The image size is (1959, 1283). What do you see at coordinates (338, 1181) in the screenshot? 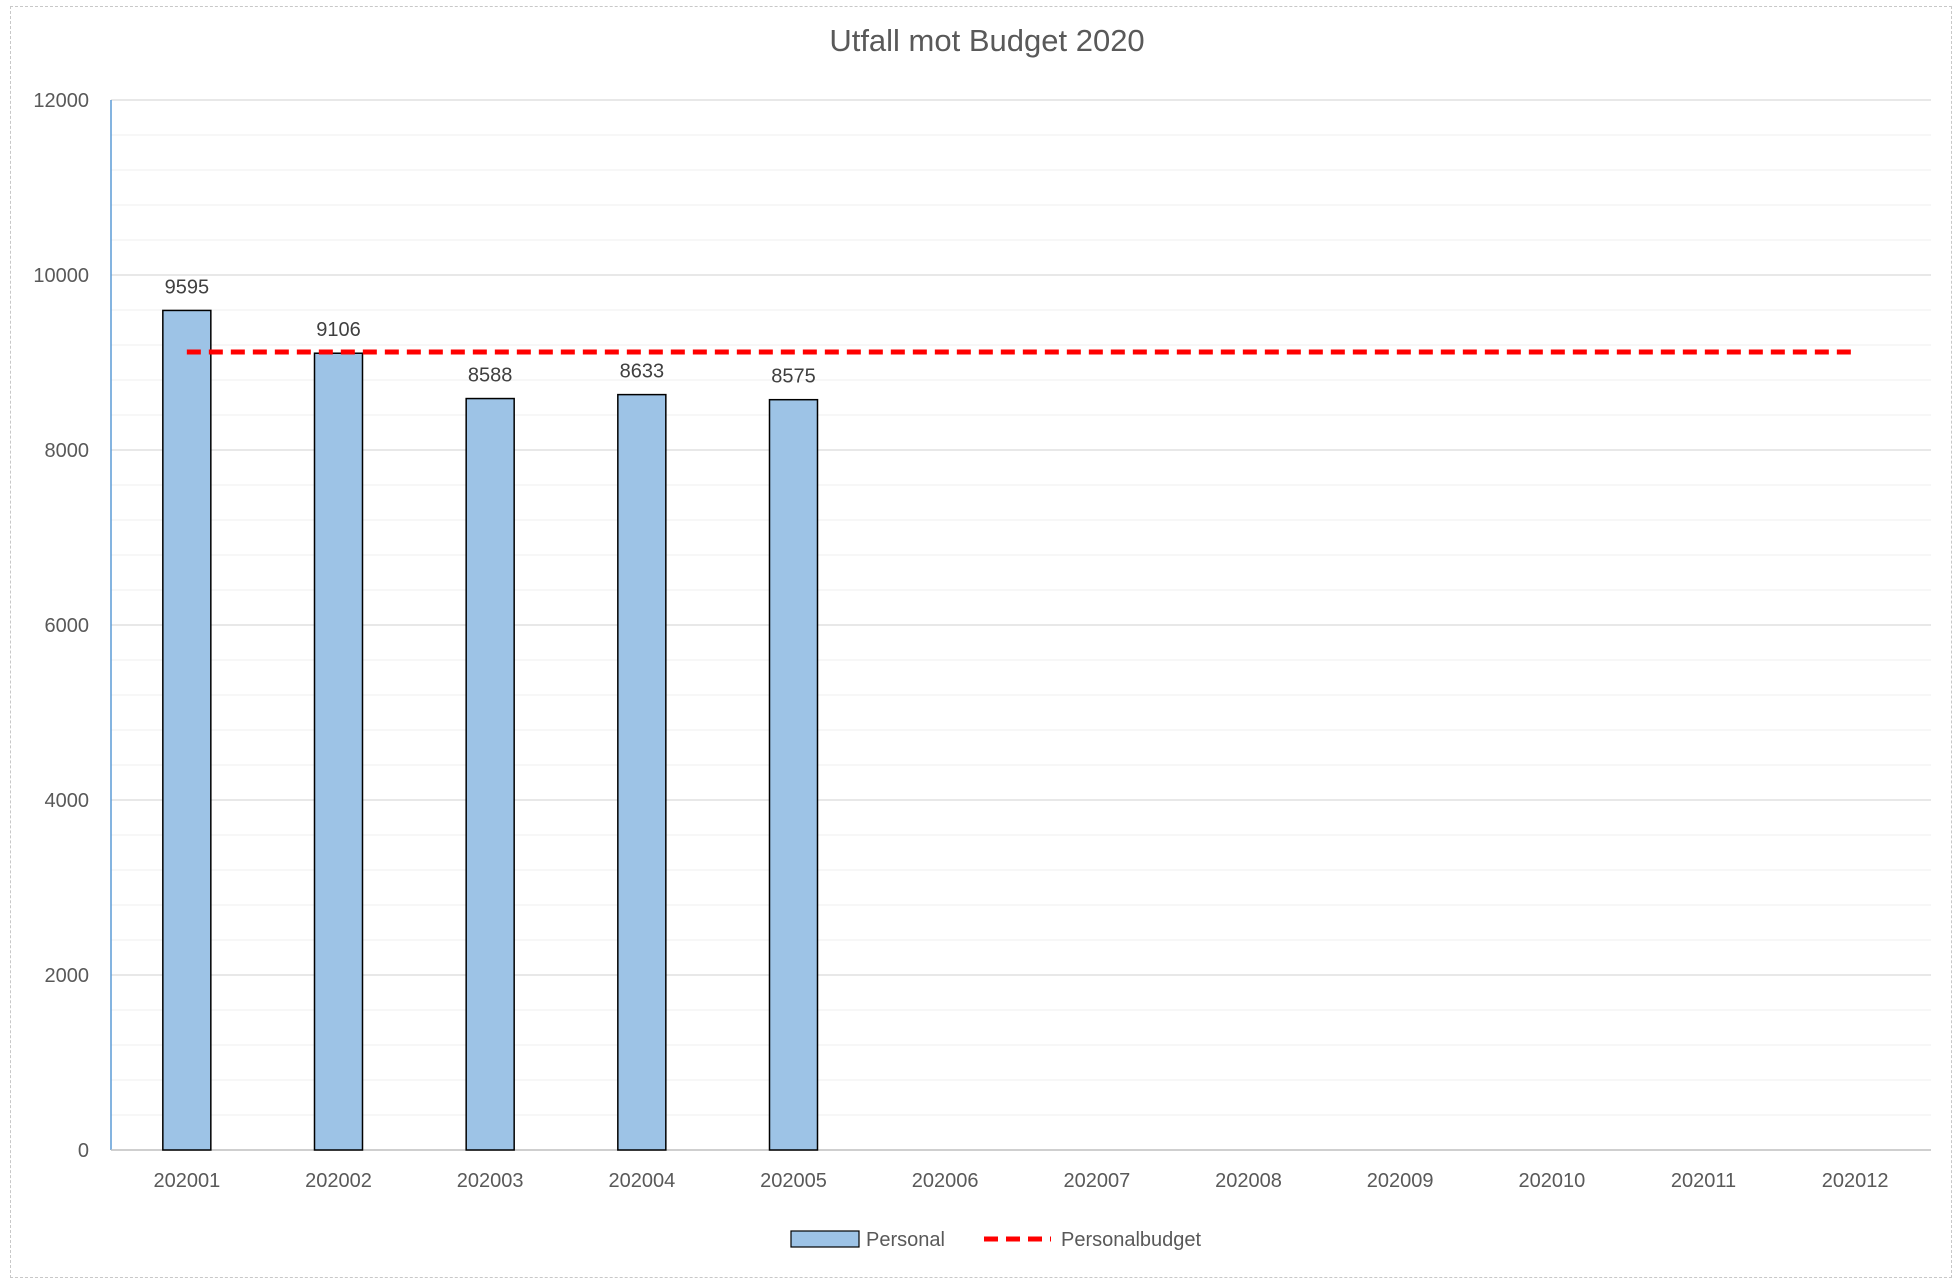
I see `x-tick-label: 202002` at bounding box center [338, 1181].